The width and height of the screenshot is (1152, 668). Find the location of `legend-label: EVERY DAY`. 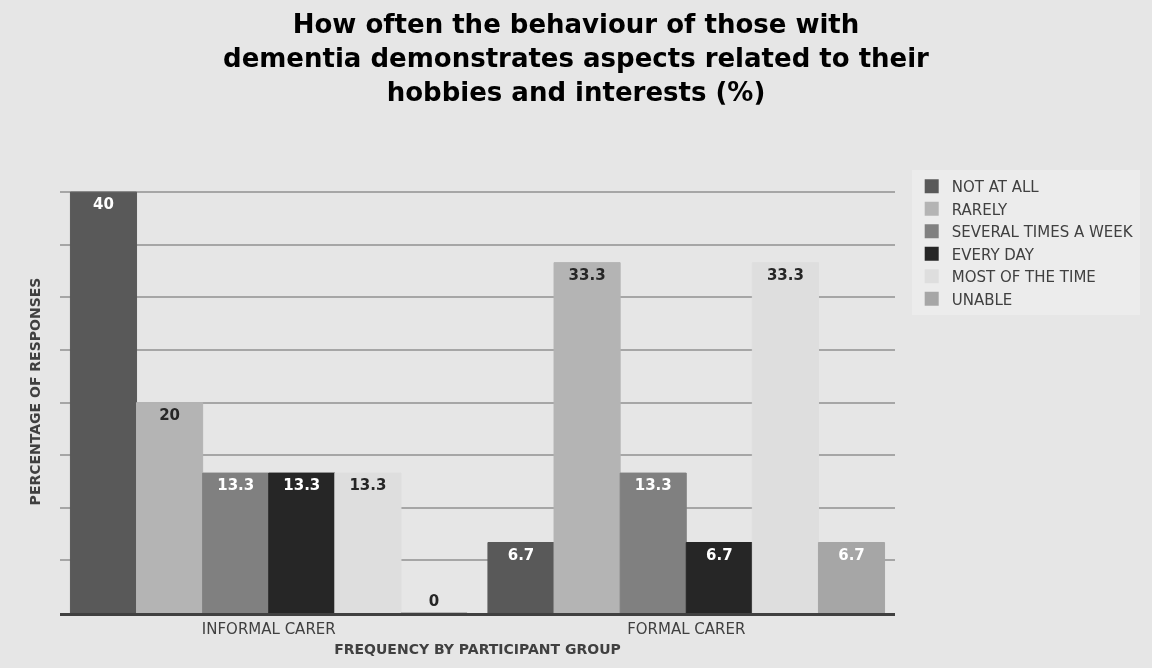

legend-label: EVERY DAY is located at coordinates (993, 254).